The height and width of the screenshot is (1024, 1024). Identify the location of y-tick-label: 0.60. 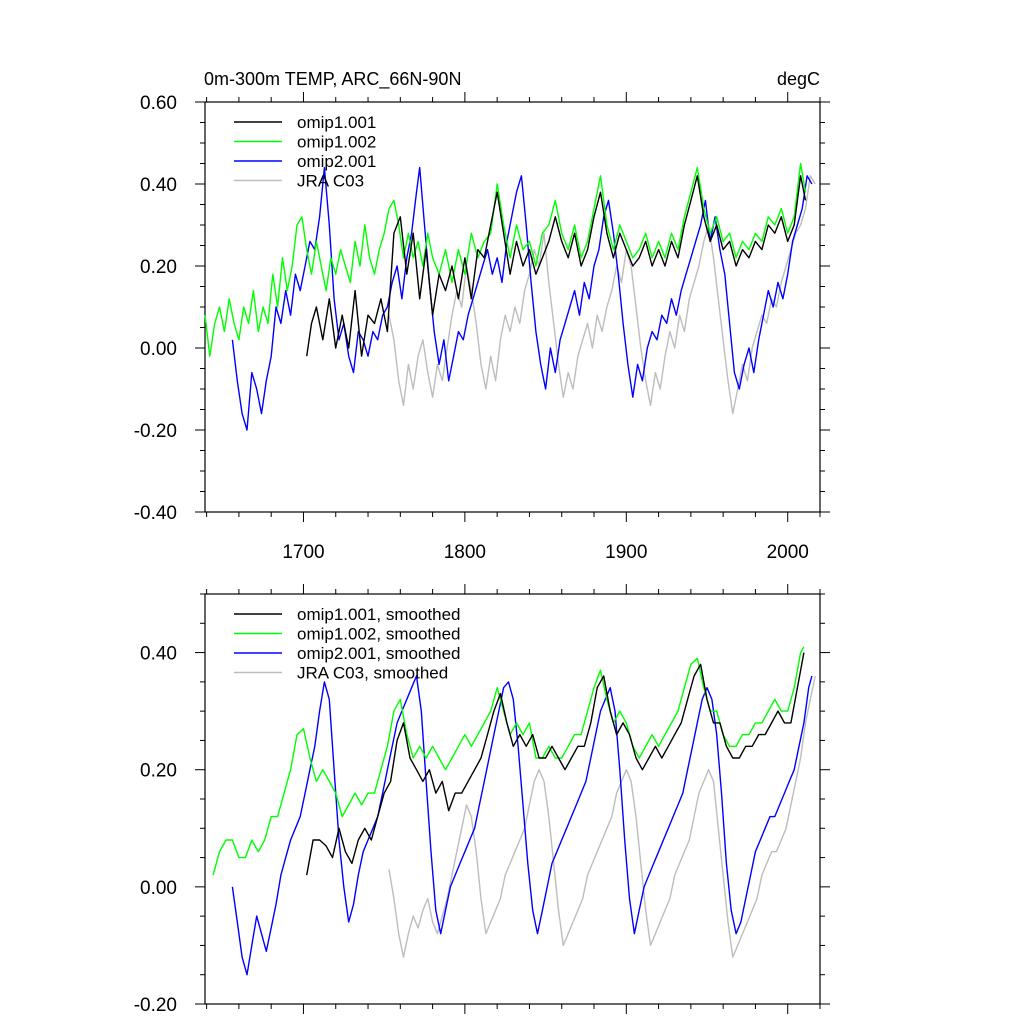
(158, 103).